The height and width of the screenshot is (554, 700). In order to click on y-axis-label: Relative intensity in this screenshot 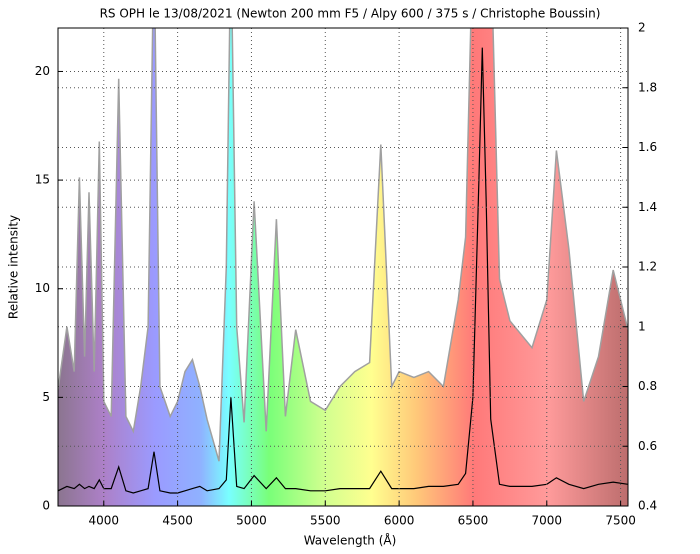, I will do `click(14, 267)`.